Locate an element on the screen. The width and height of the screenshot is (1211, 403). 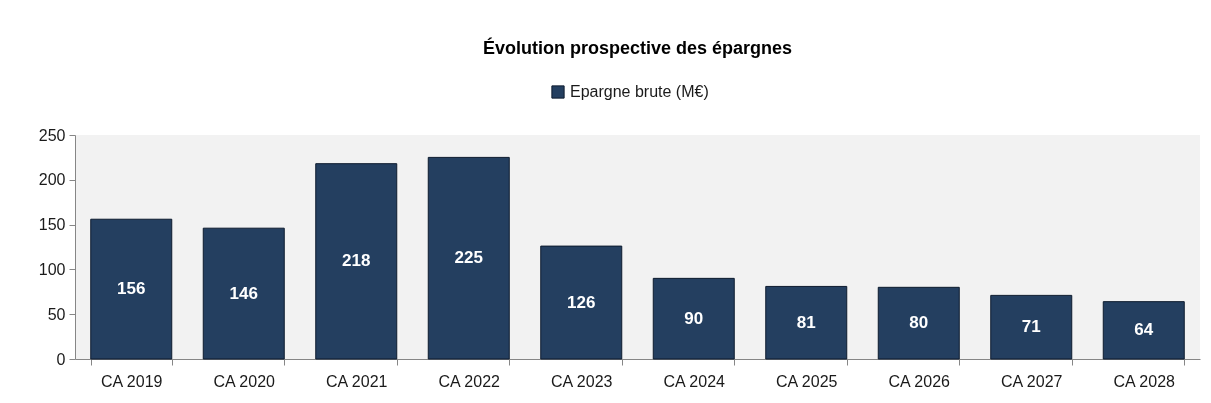
x-tick-label: CA 2023 is located at coordinates (582, 381).